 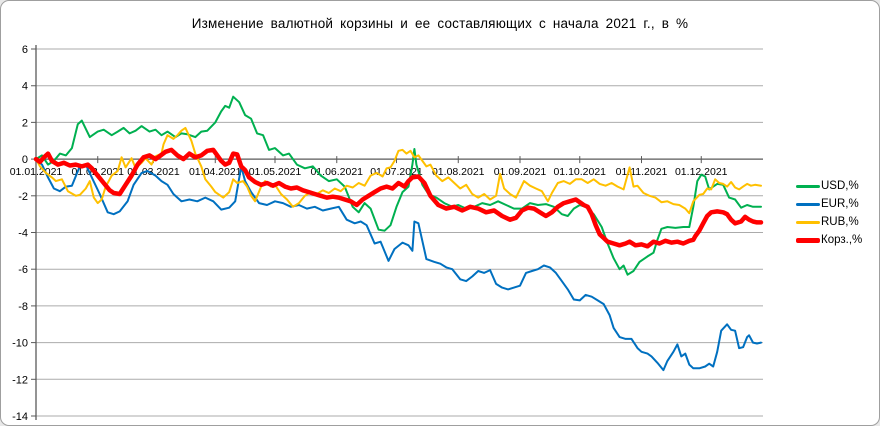 I want to click on legend-label-basket: Корз.,%, so click(x=842, y=240).